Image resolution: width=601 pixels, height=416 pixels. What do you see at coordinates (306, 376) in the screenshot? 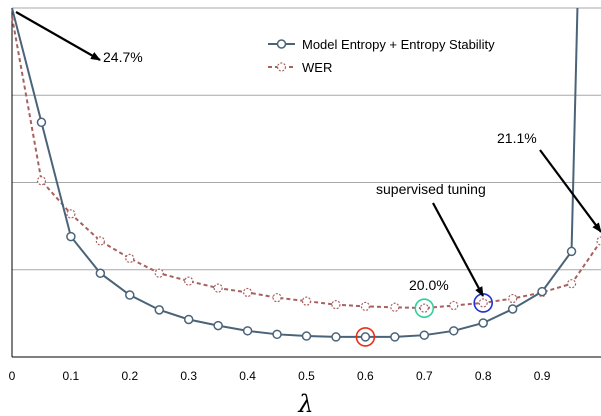
I see `x-tick-label: 0.5` at bounding box center [306, 376].